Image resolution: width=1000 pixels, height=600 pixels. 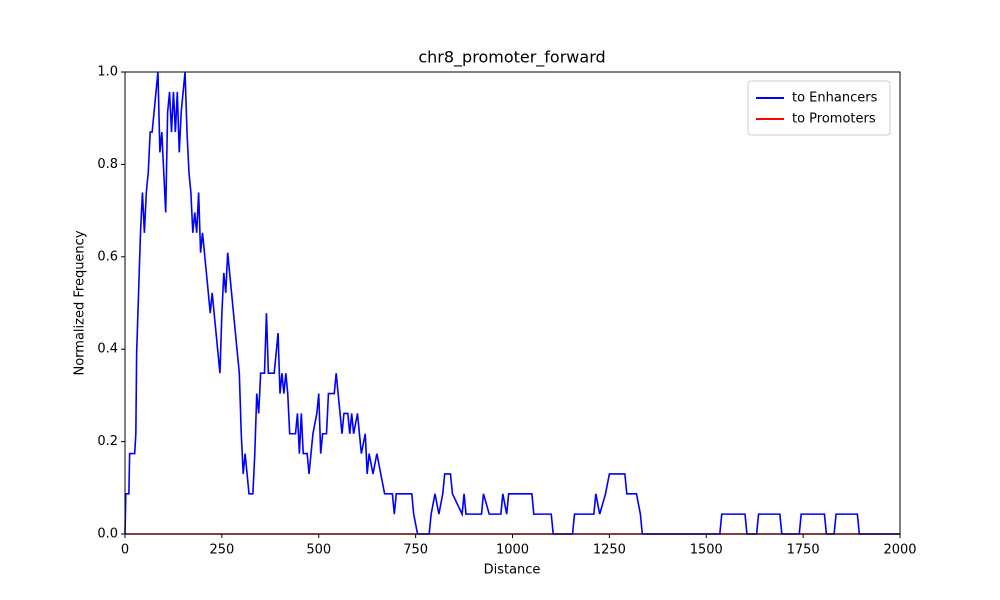 I want to click on x-tick-label: 750, so click(x=415, y=550).